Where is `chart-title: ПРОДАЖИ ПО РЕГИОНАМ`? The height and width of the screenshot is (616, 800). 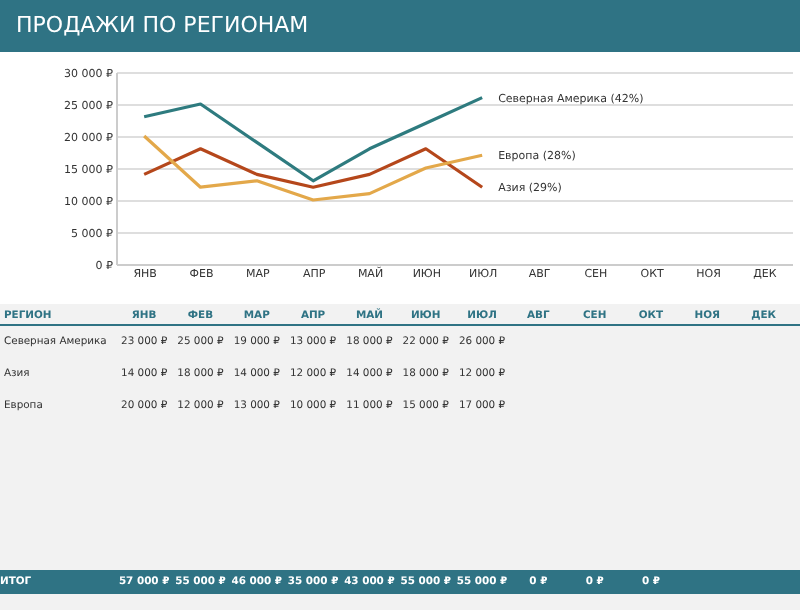
chart-title: ПРОДАЖИ ПО РЕГИОНАМ is located at coordinates (400, 26).